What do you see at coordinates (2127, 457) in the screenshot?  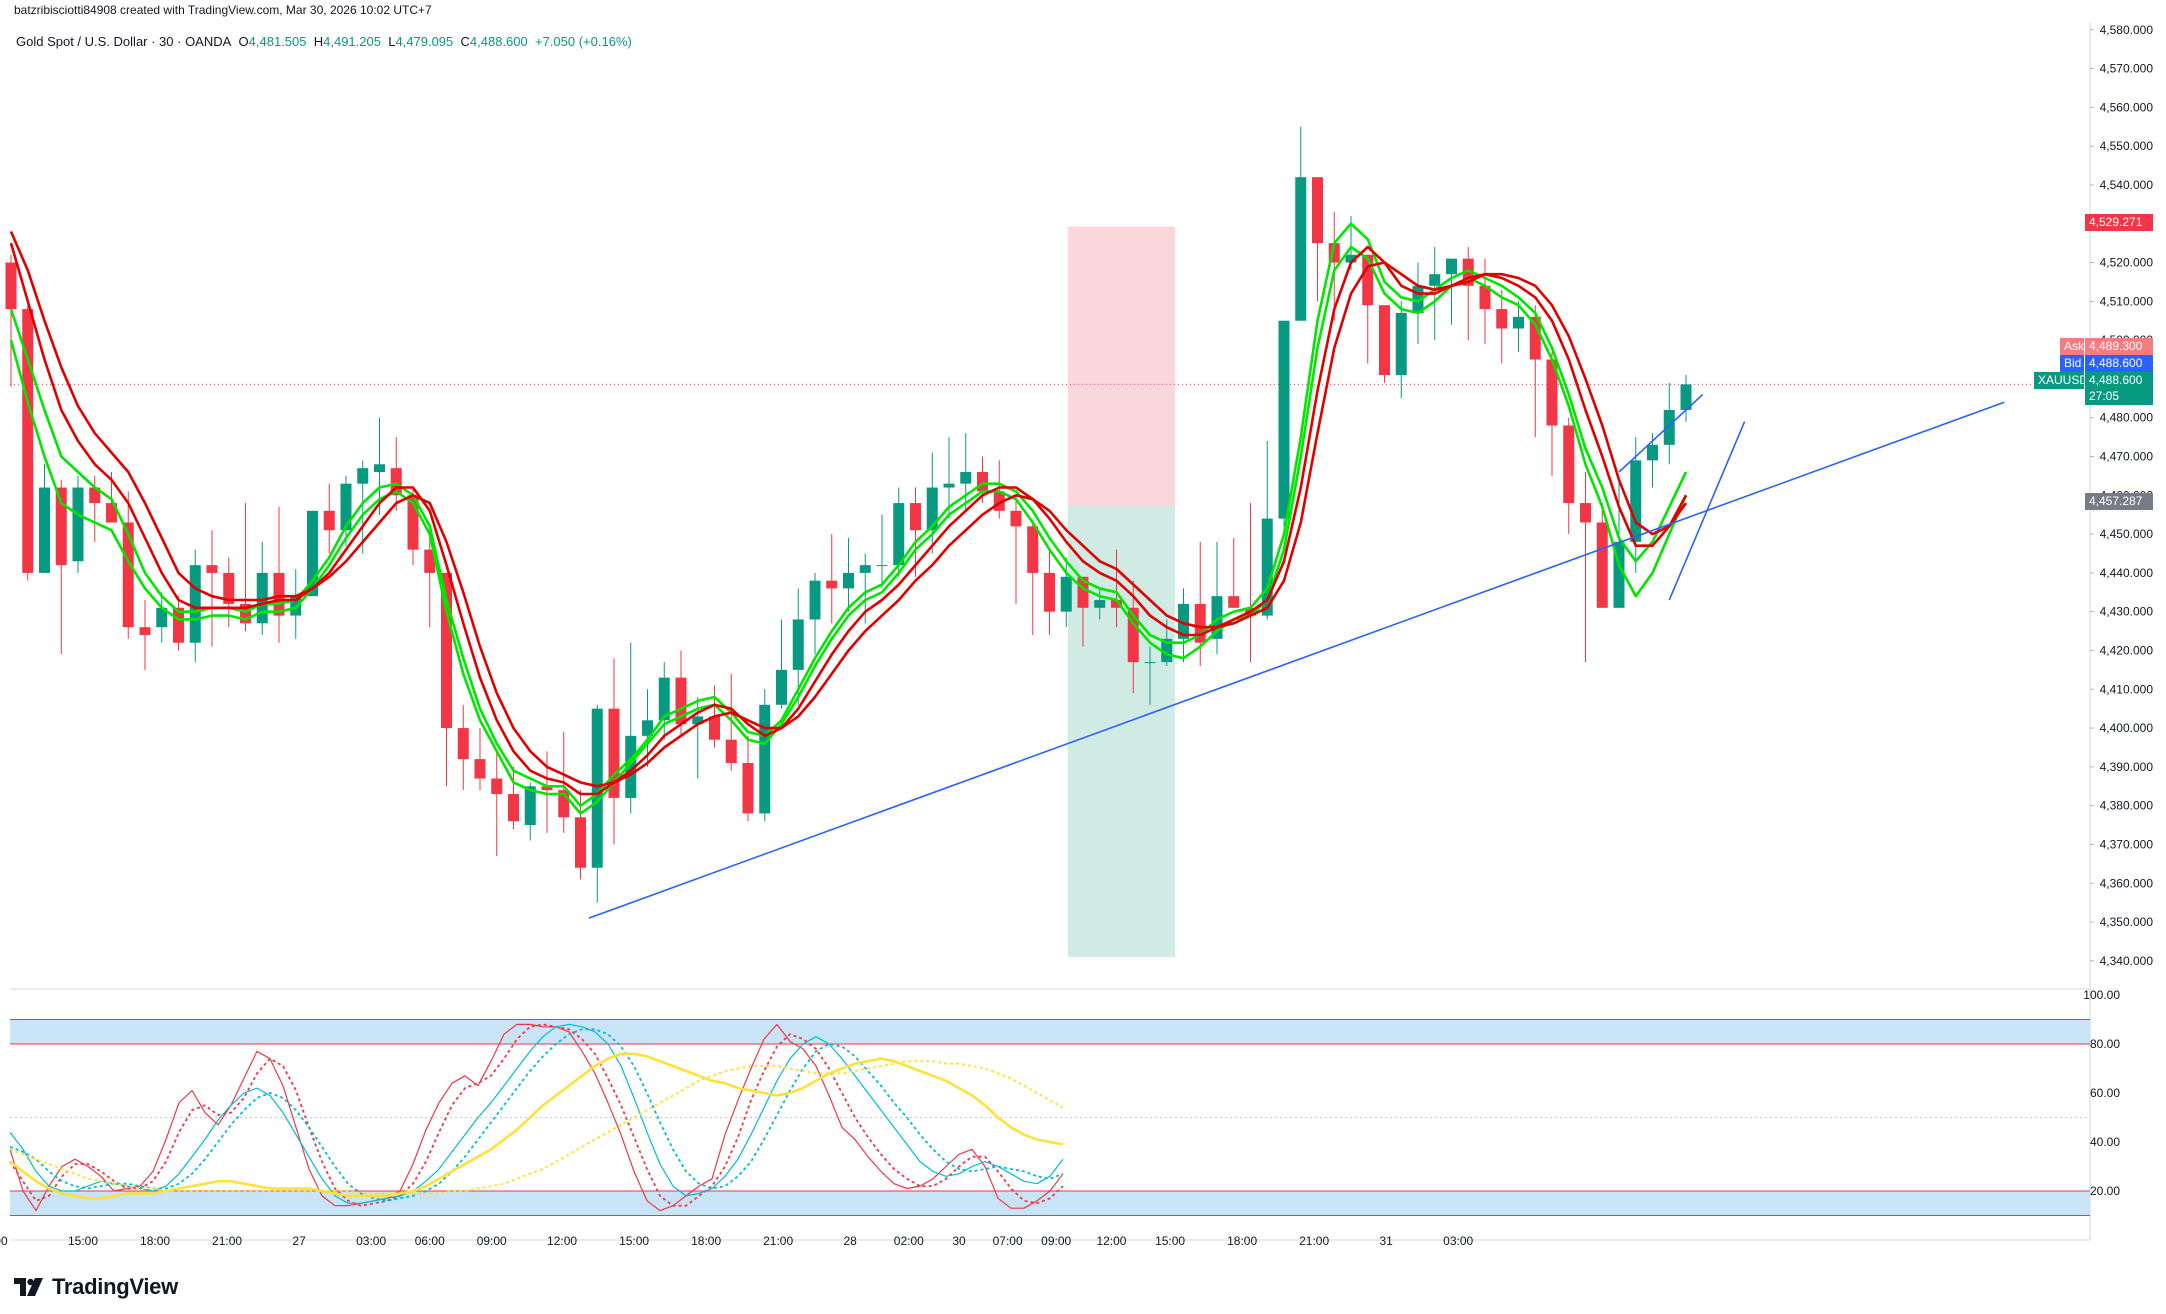 I see `price-tick-label: 4,470.000` at bounding box center [2127, 457].